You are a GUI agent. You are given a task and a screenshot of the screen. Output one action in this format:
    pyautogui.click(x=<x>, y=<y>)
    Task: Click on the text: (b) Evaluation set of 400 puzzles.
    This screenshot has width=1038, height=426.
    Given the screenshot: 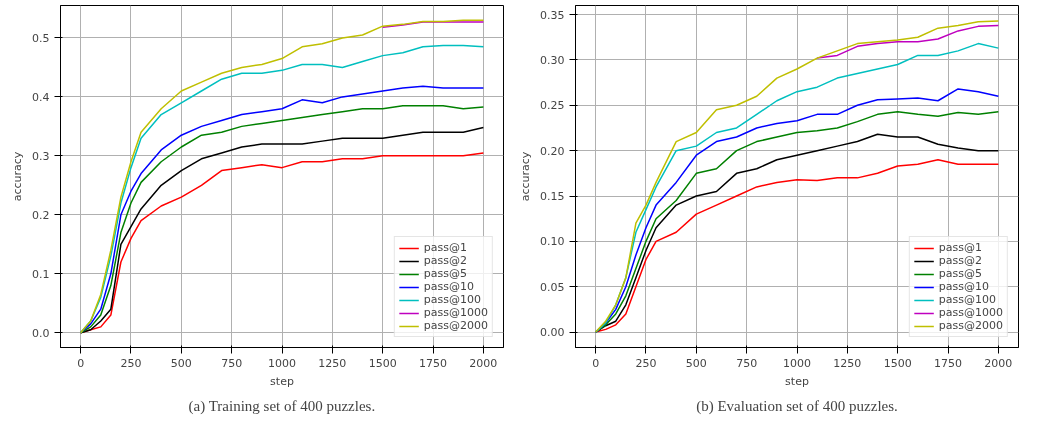 What is the action you would take?
    pyautogui.click(x=797, y=406)
    